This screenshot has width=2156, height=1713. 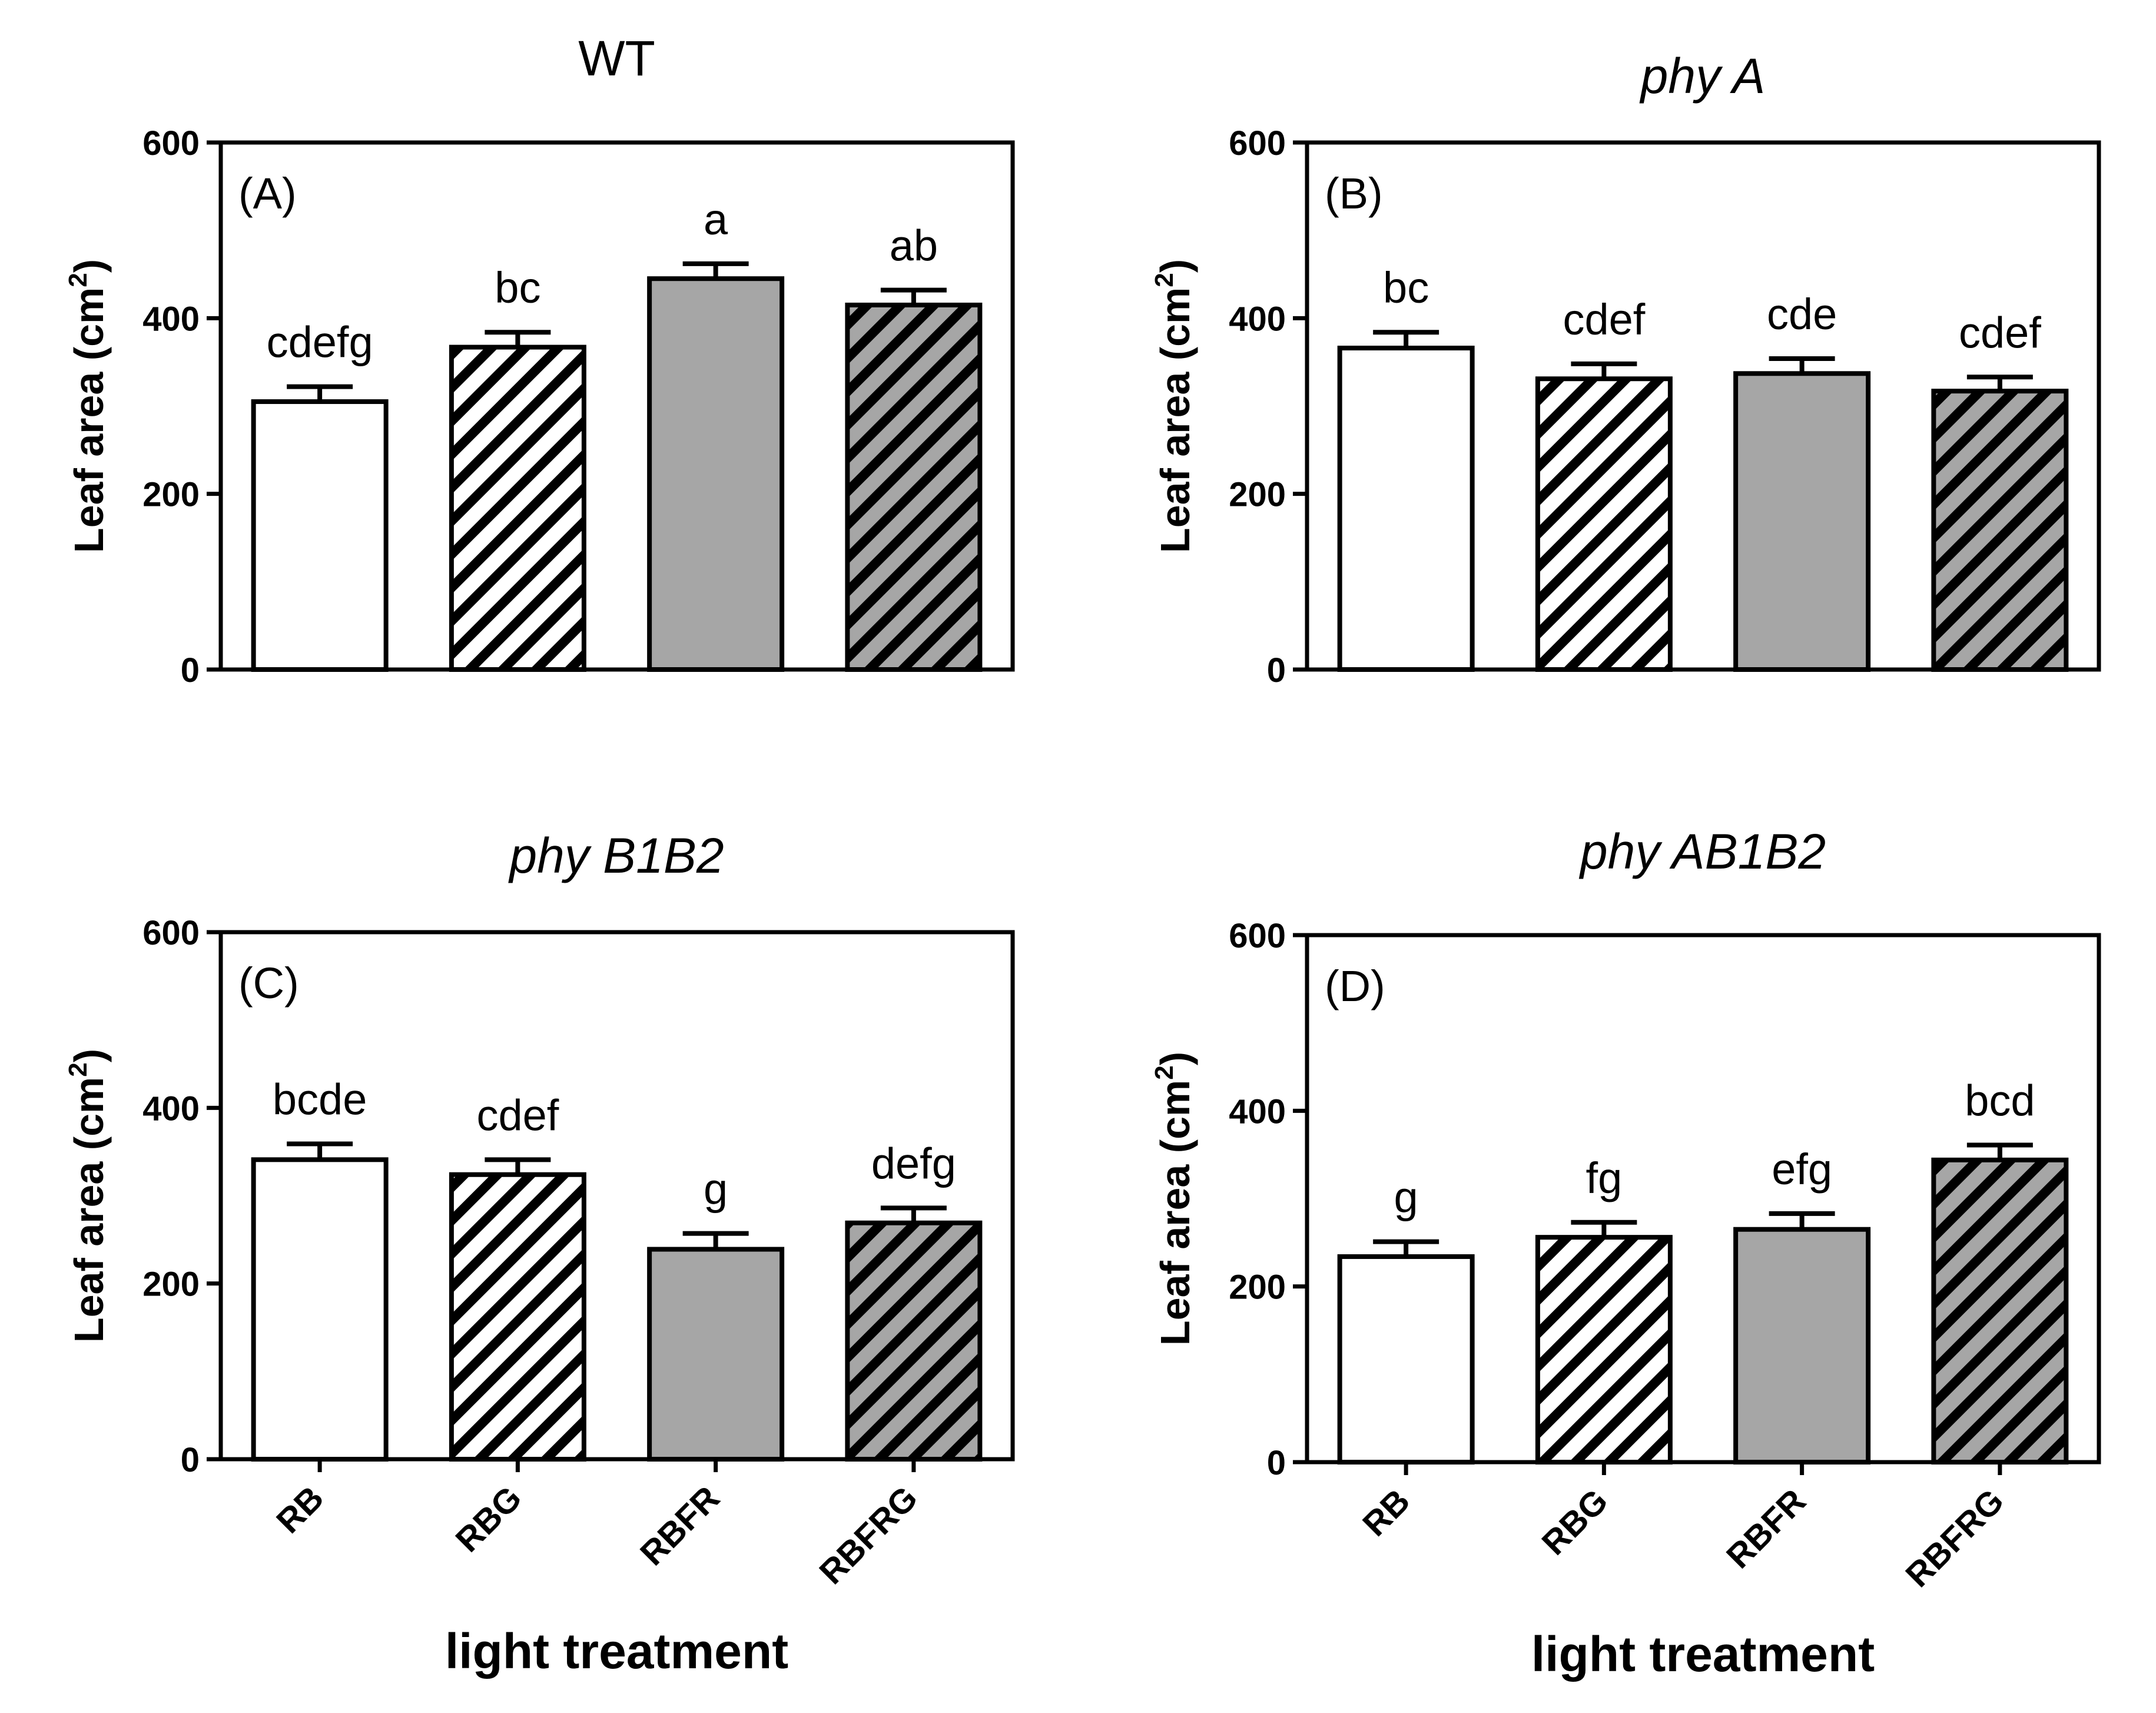 What do you see at coordinates (320, 342) in the screenshot?
I see `significance-label: cdefg` at bounding box center [320, 342].